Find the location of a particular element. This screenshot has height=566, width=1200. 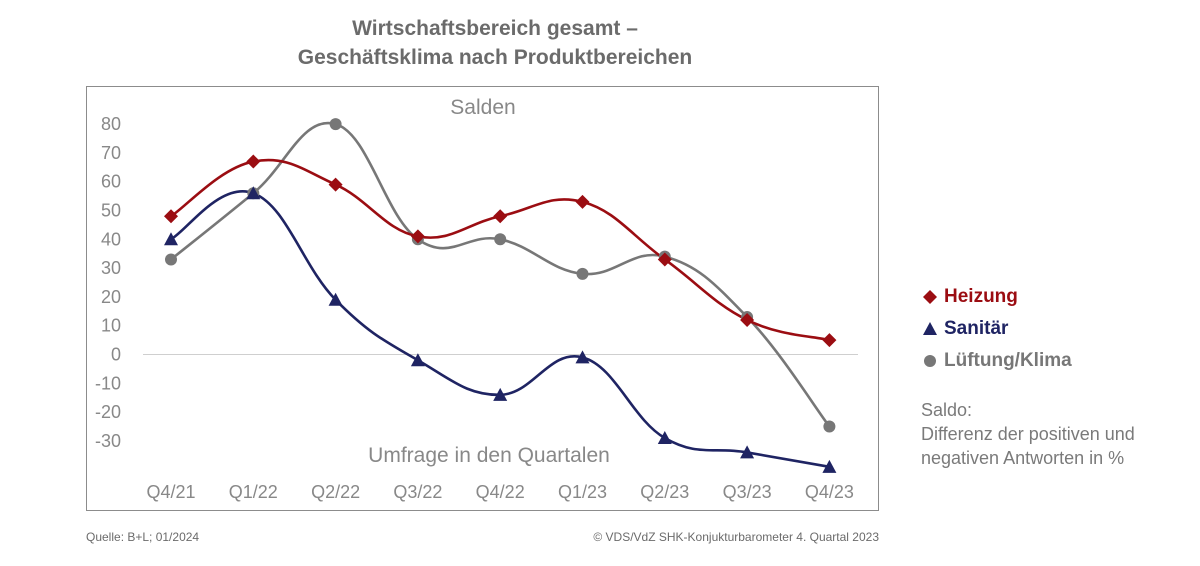

legend-item-lueftung-klima: Lüftung/Klima is located at coordinates (996, 361).